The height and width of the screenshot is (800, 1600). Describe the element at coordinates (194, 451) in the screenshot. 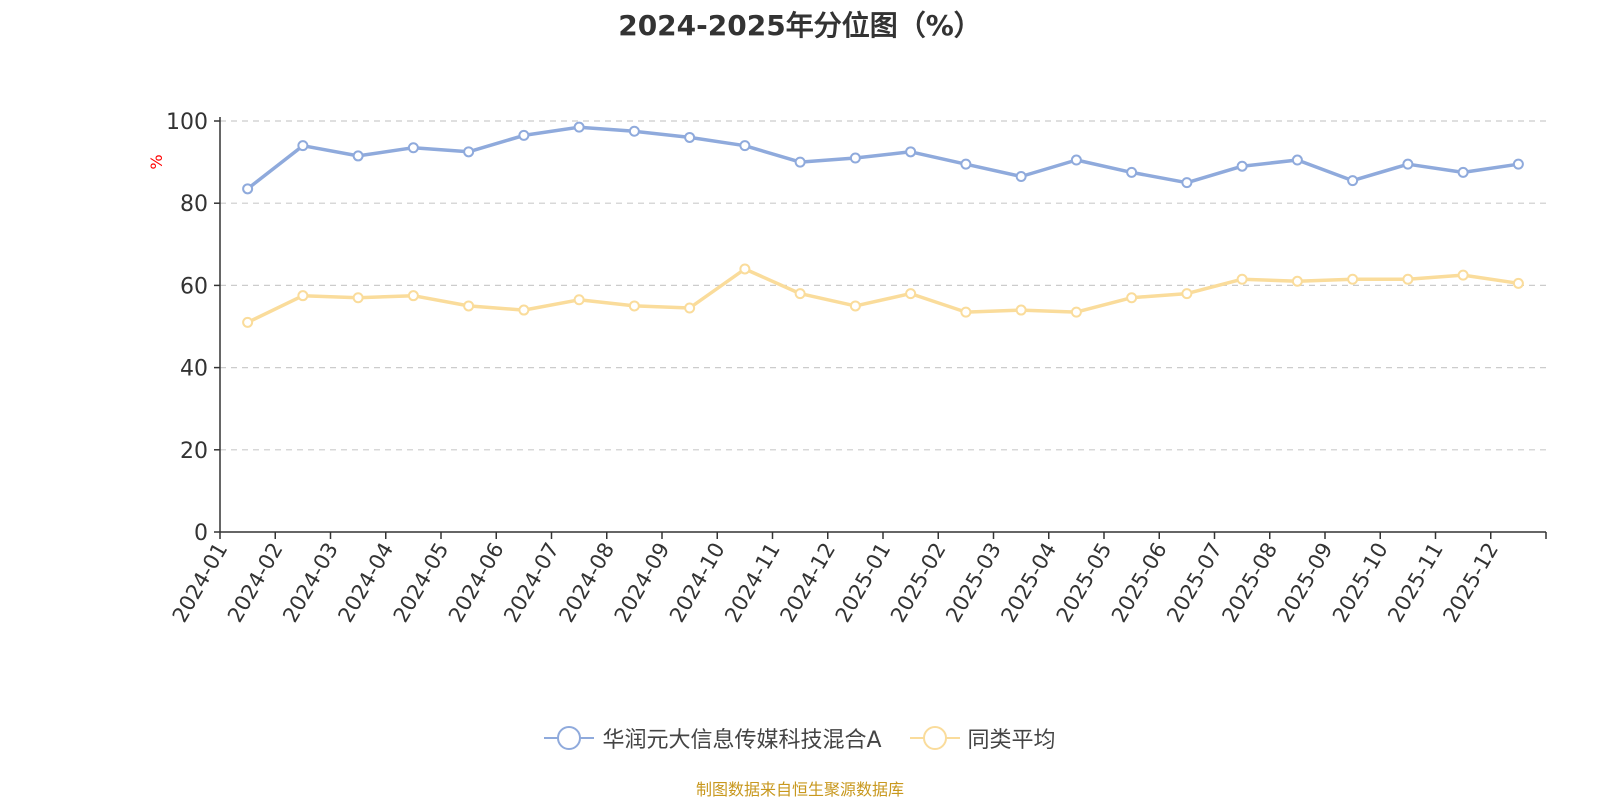

I see `y-tick-label: 20` at that location.